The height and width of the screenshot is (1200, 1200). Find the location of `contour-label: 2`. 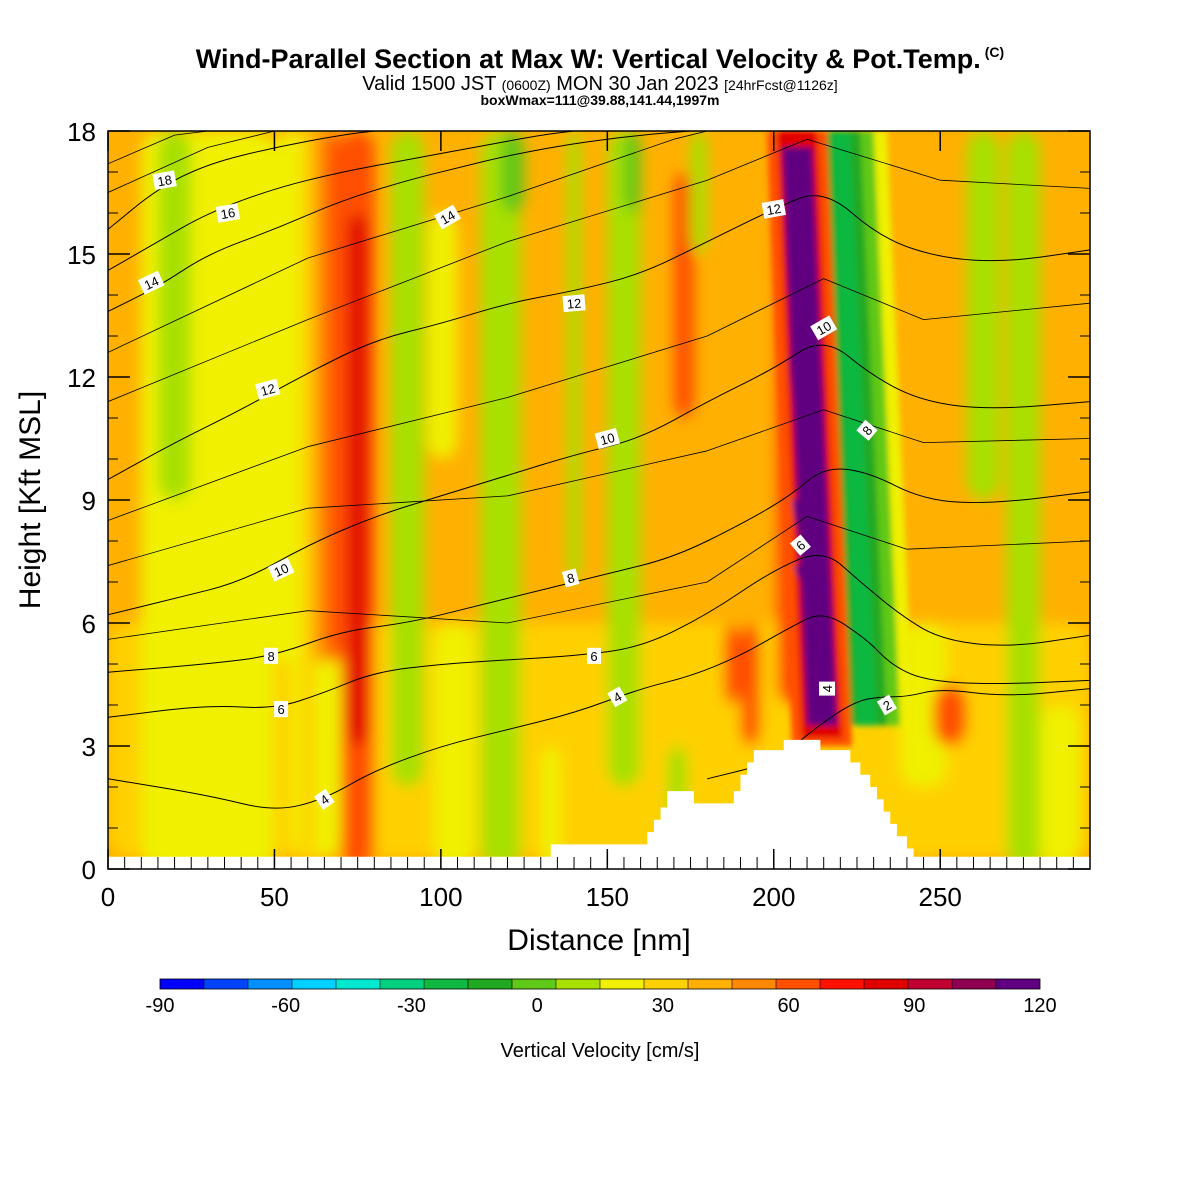

contour-label: 2 is located at coordinates (887, 705).